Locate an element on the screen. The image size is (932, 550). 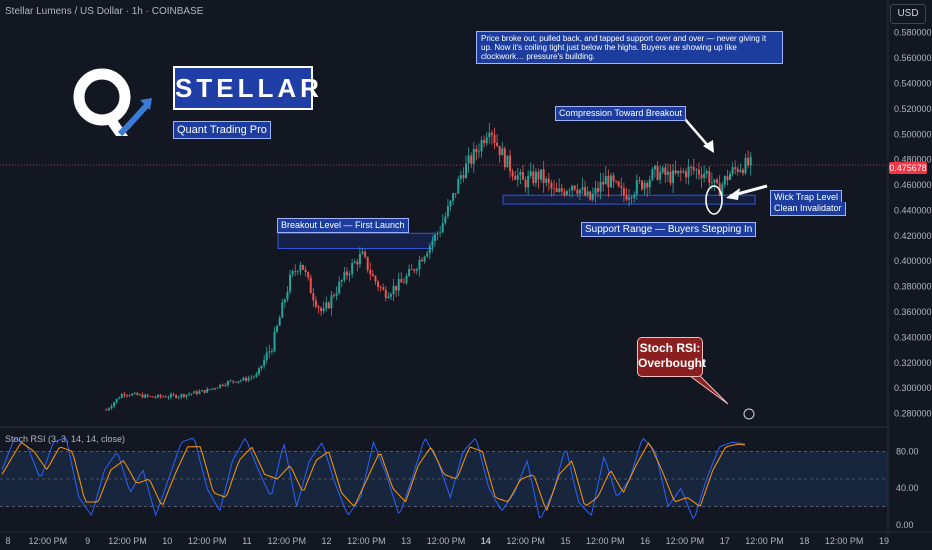
price-tick-label: 0.480000 is located at coordinates (913, 160).